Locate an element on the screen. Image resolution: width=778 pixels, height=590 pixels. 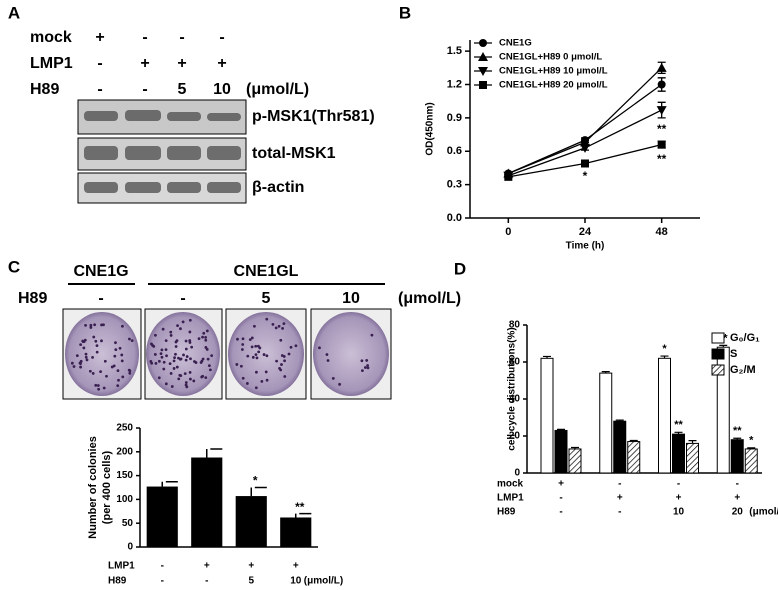
y-tick-label: 0 is located at coordinates (130, 547).